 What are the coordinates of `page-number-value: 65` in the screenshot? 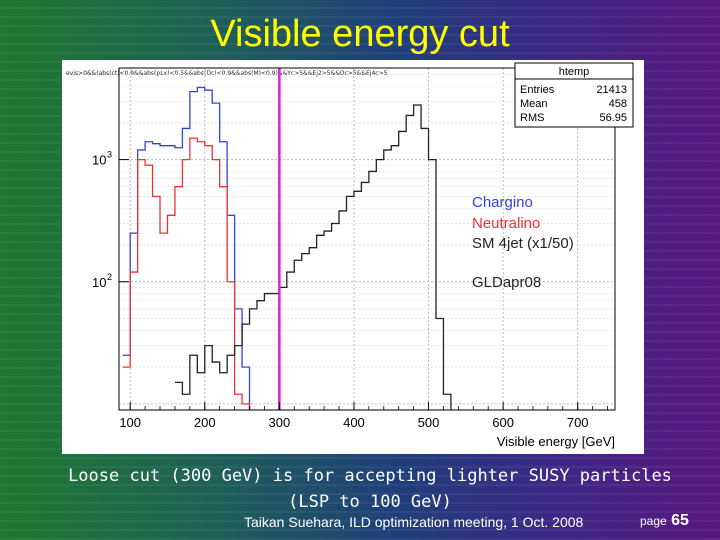 It's located at (680, 520).